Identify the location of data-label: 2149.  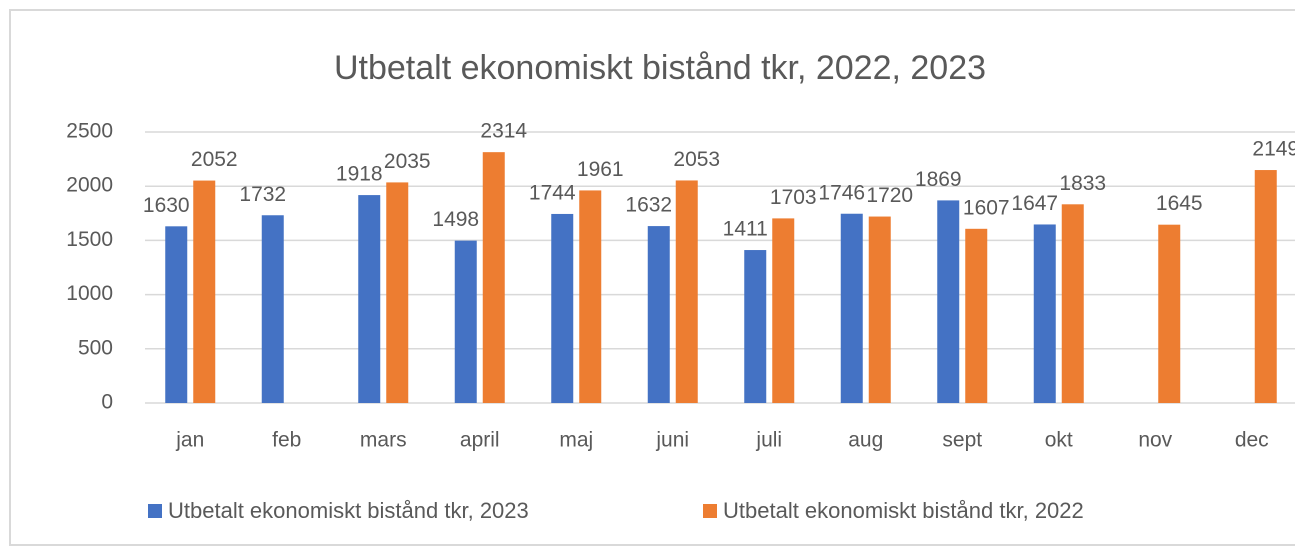
(1273, 149).